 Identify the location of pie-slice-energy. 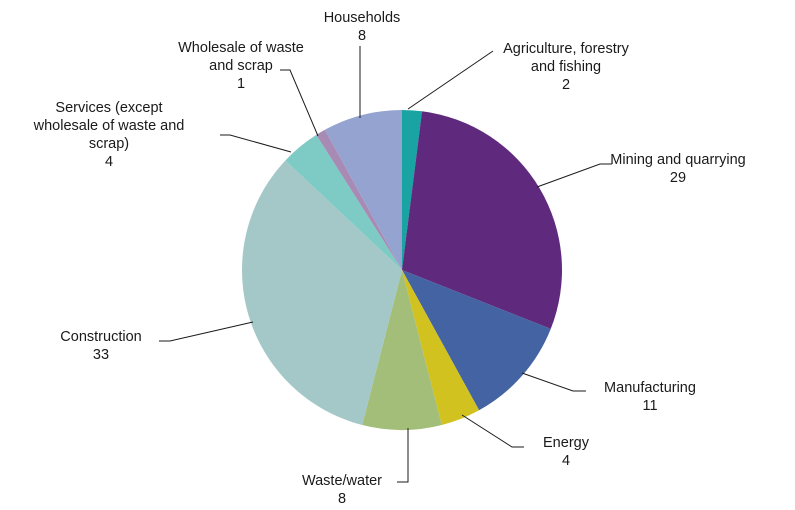
(441, 347).